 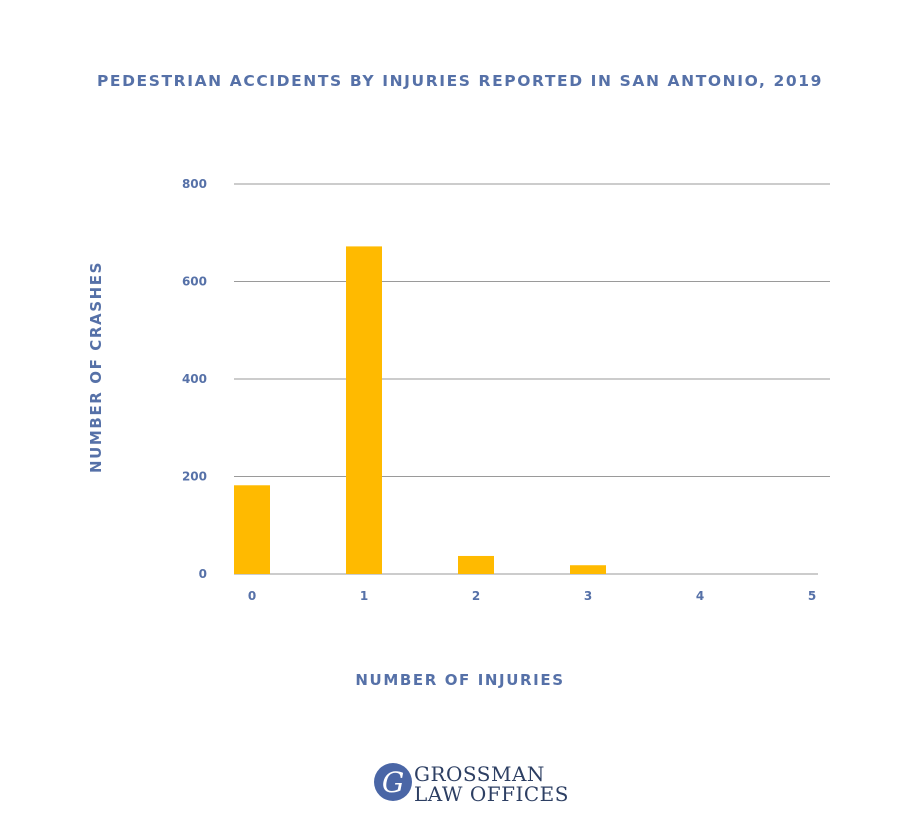 What do you see at coordinates (532, 596) in the screenshot?
I see `x-tick-labels: 0 1 2 3 4 5` at bounding box center [532, 596].